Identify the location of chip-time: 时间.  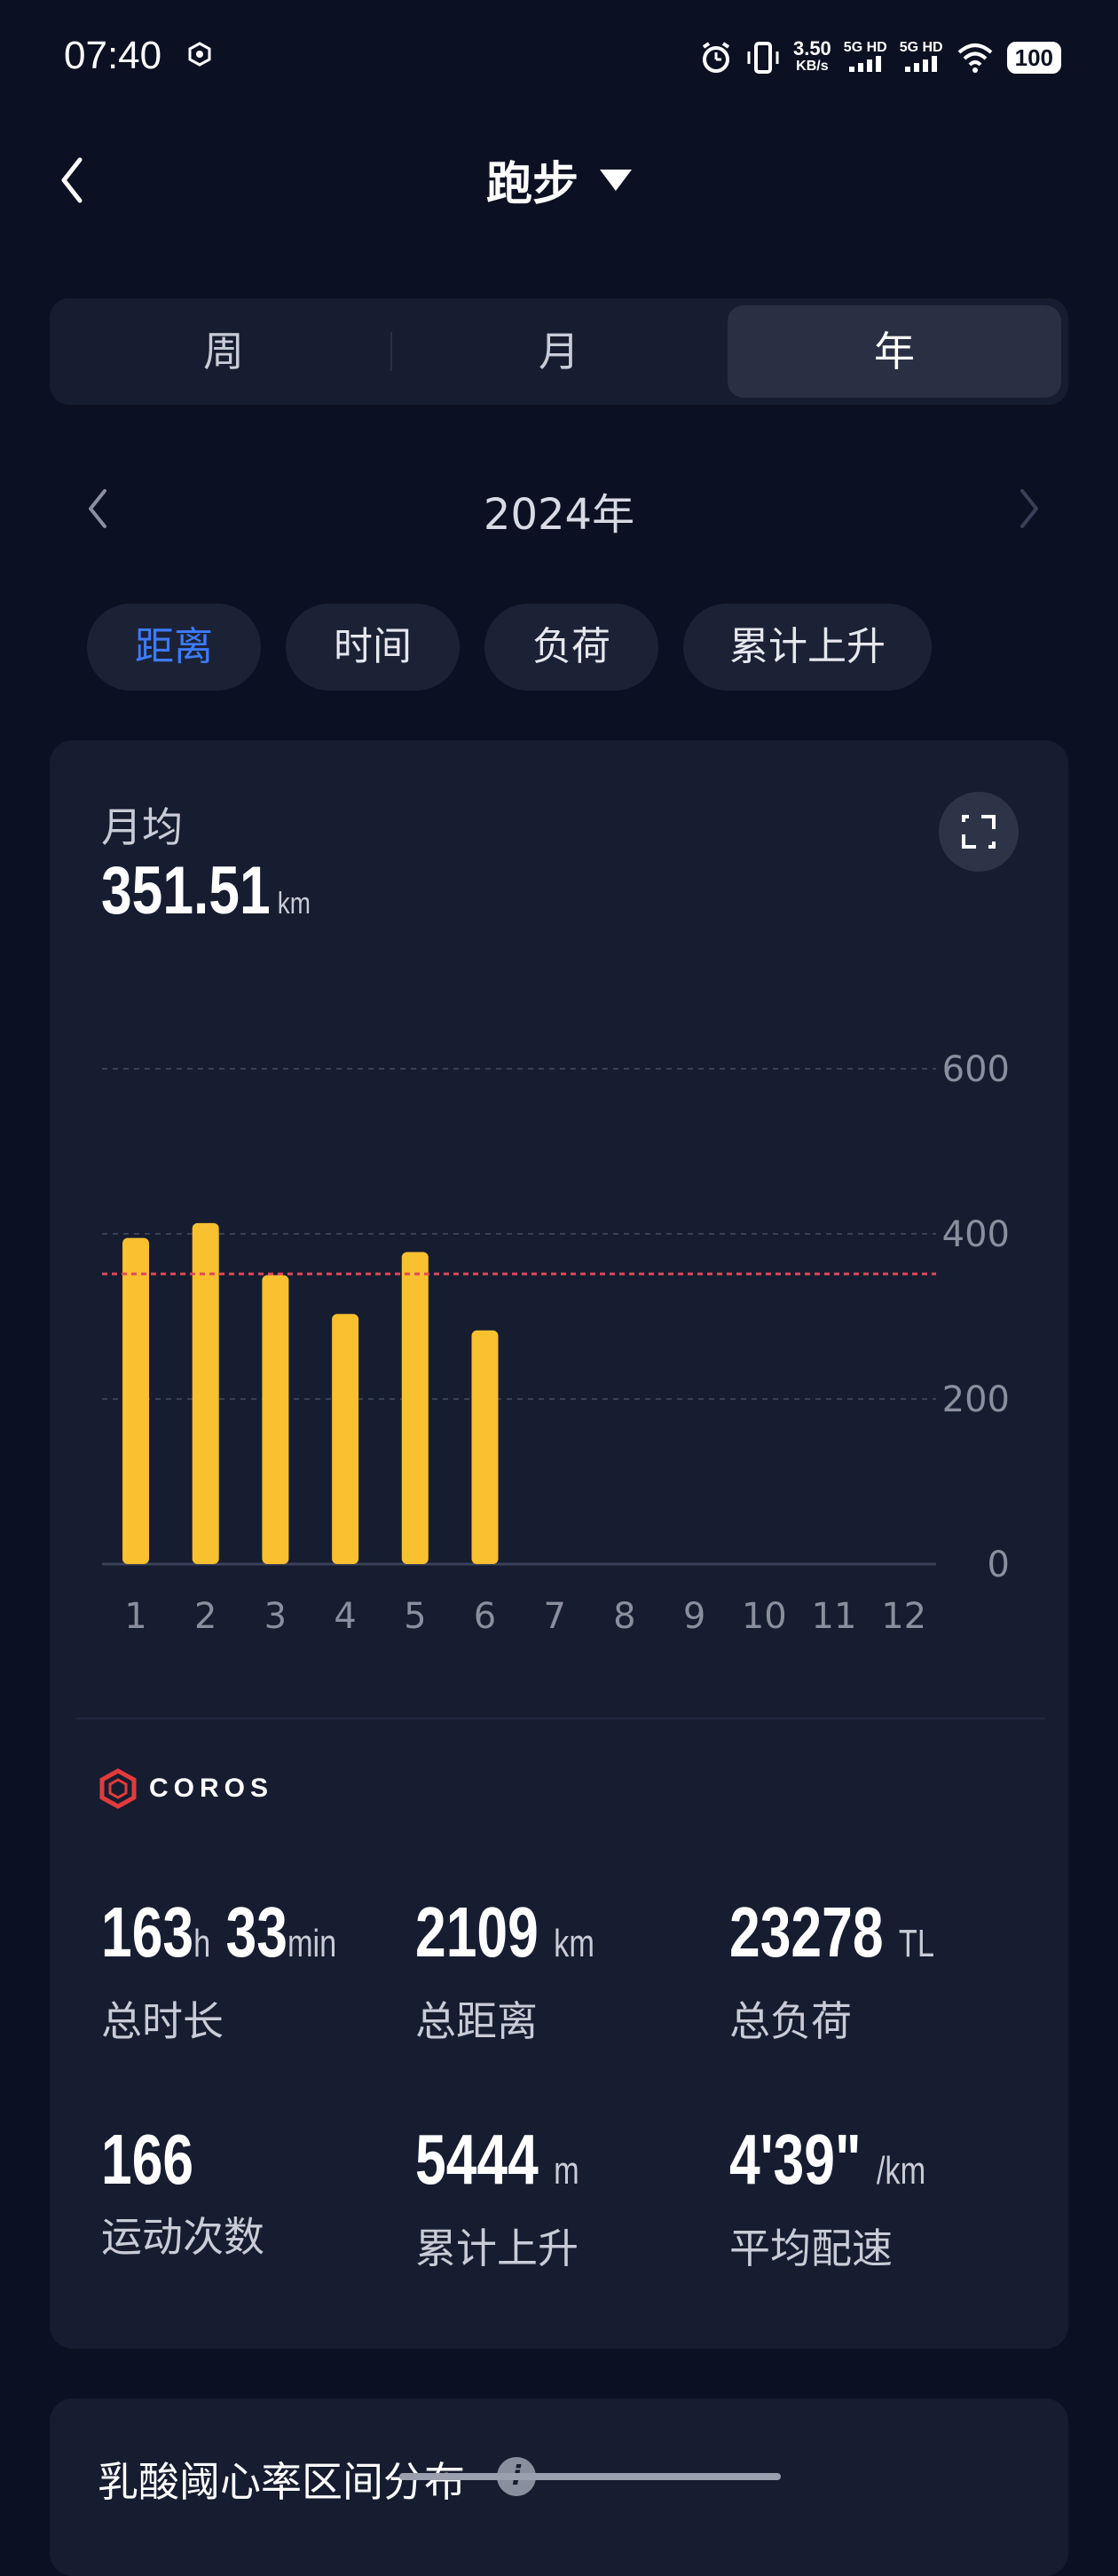
(373, 647).